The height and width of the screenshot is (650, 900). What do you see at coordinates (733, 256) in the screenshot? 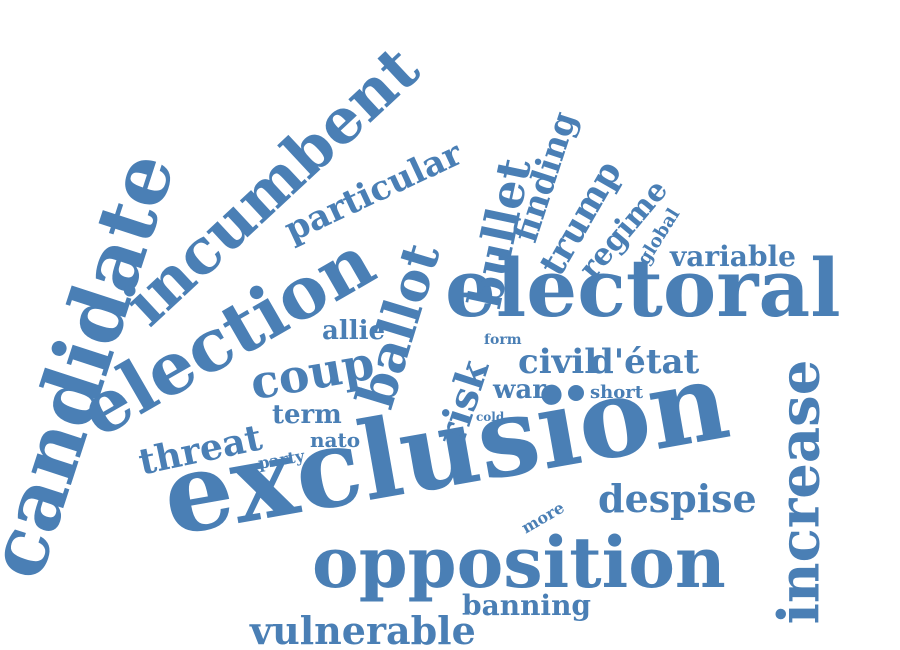
I see `word-variable: variable` at bounding box center [733, 256].